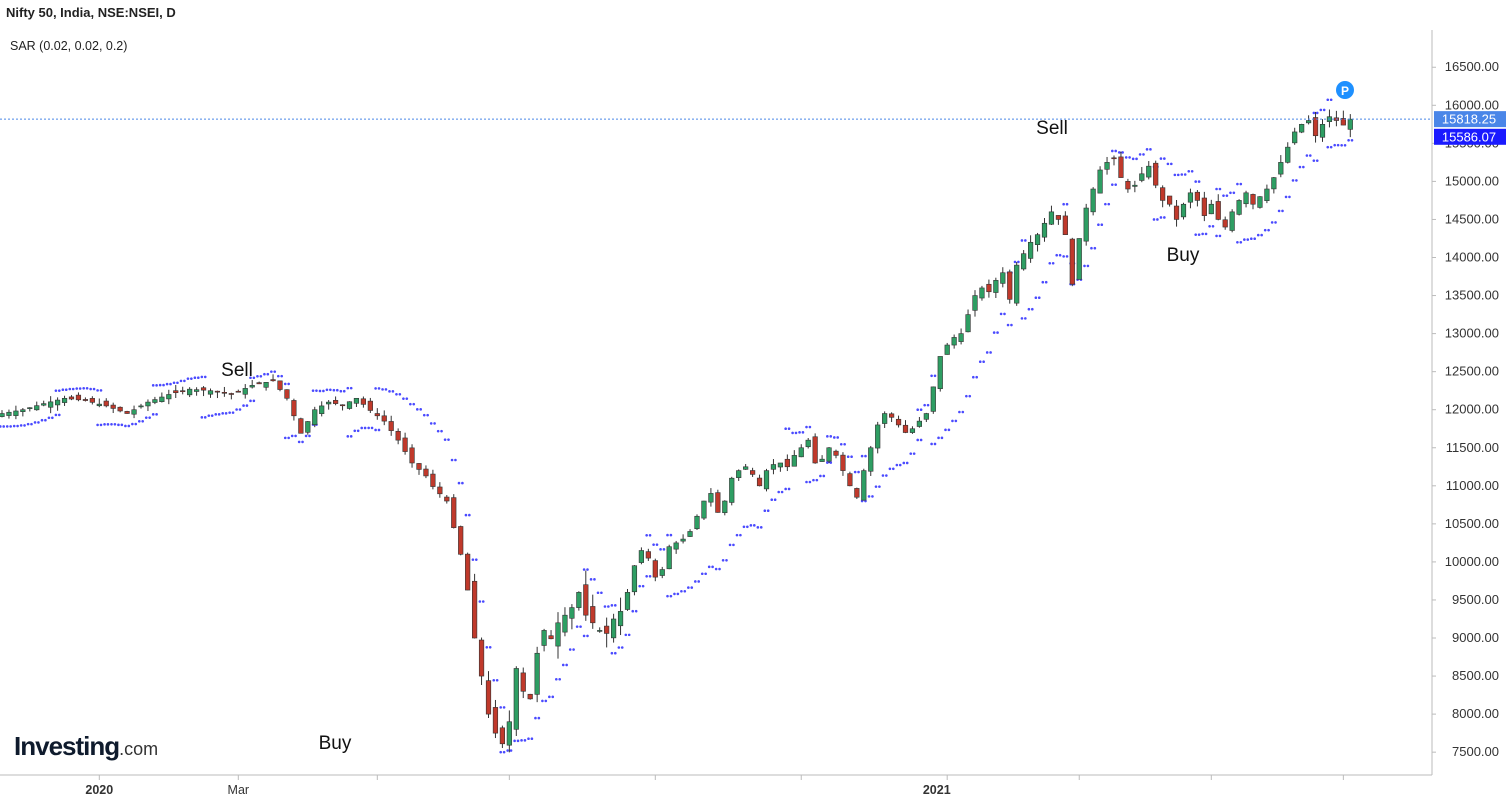 This screenshot has height=809, width=1510. Describe the element at coordinates (1470, 136) in the screenshot. I see `sar-value-tag` at that location.